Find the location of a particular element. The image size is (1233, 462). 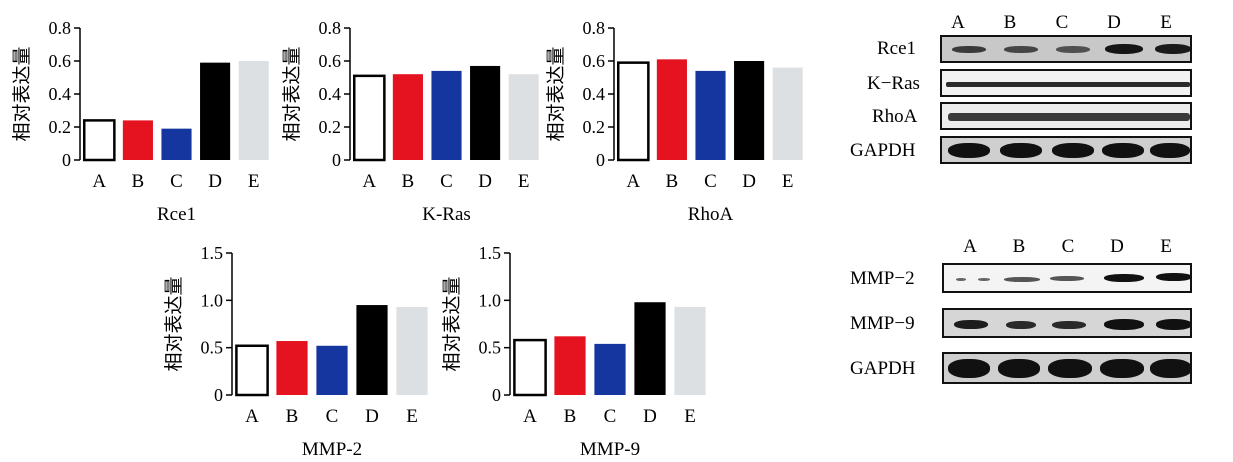

blot-top-lane-label: D is located at coordinates (1114, 22).